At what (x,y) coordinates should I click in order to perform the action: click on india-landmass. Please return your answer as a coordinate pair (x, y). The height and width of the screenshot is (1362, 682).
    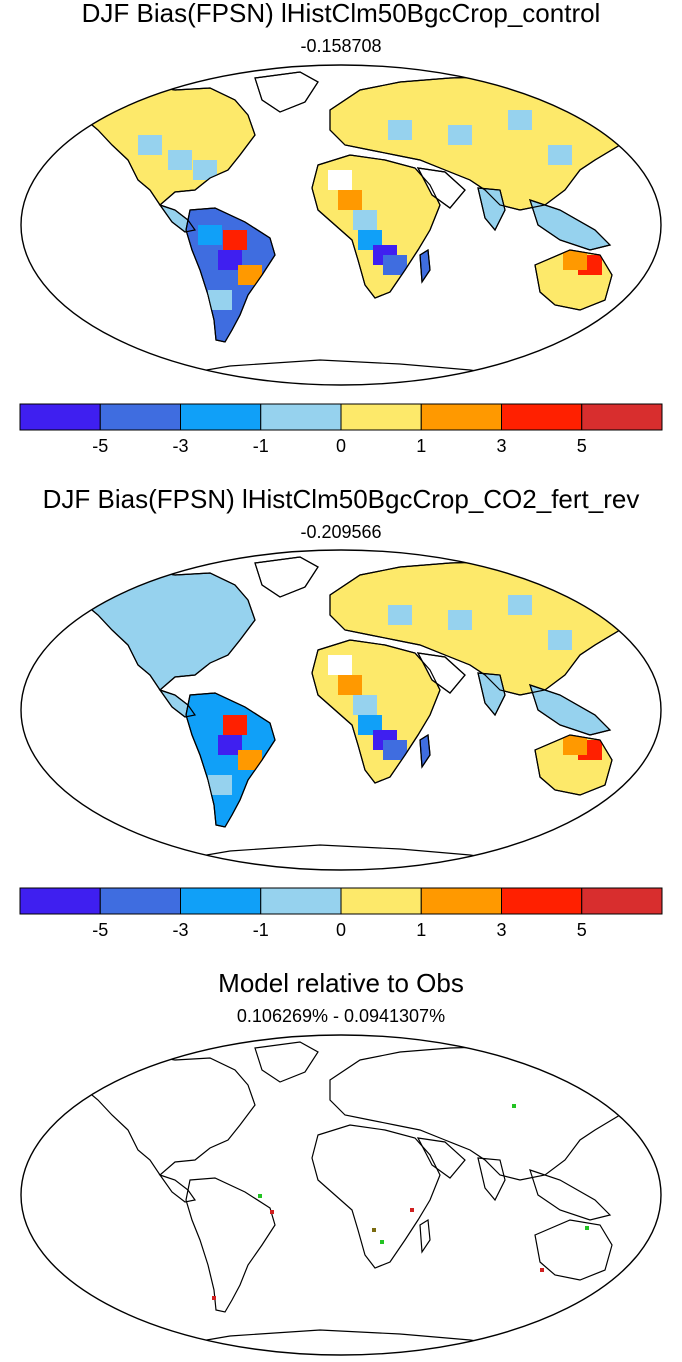
    Looking at the image, I should click on (491, 1179).